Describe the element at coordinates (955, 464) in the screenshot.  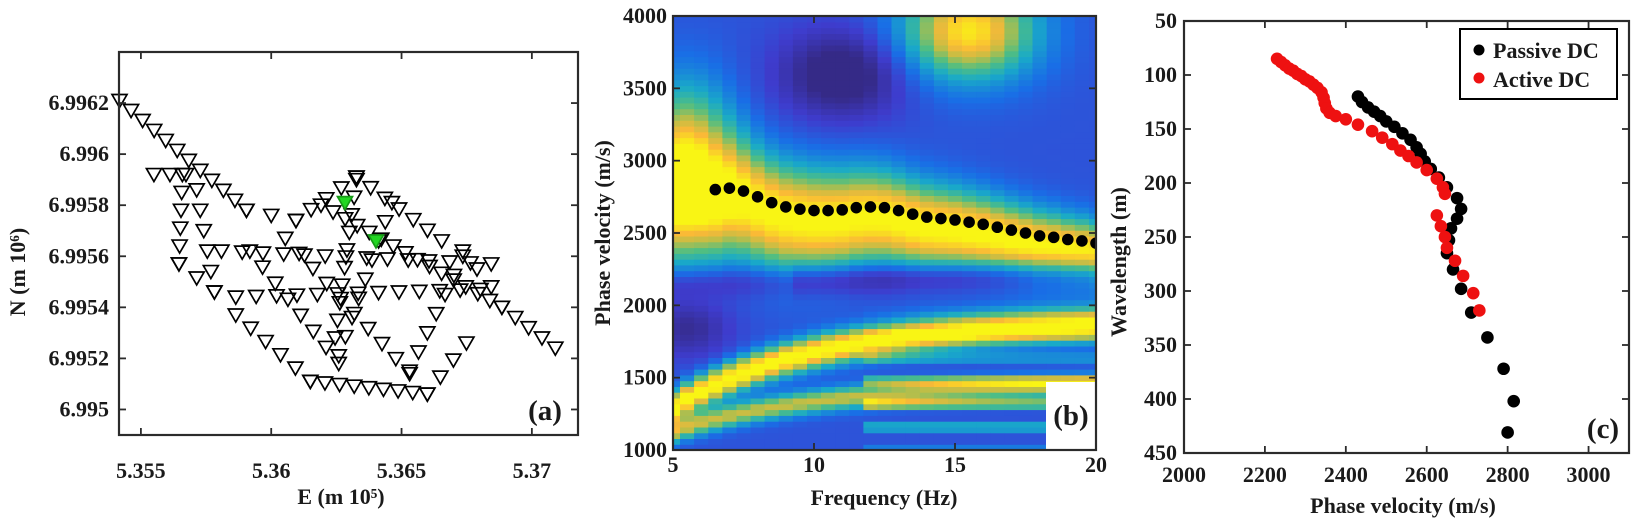
I see `x-tick-label: 15` at that location.